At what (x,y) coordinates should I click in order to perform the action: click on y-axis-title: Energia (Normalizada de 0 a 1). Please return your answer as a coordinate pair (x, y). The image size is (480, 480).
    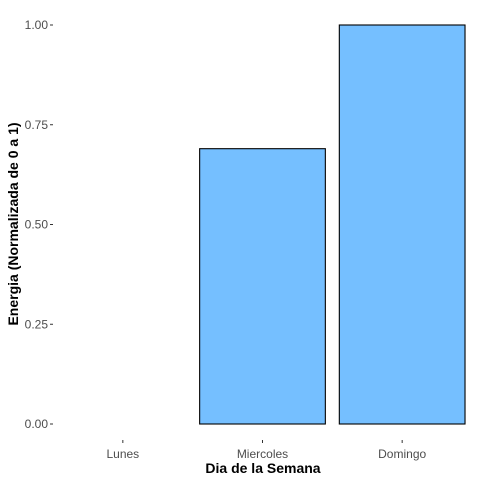
    Looking at the image, I should click on (13, 223).